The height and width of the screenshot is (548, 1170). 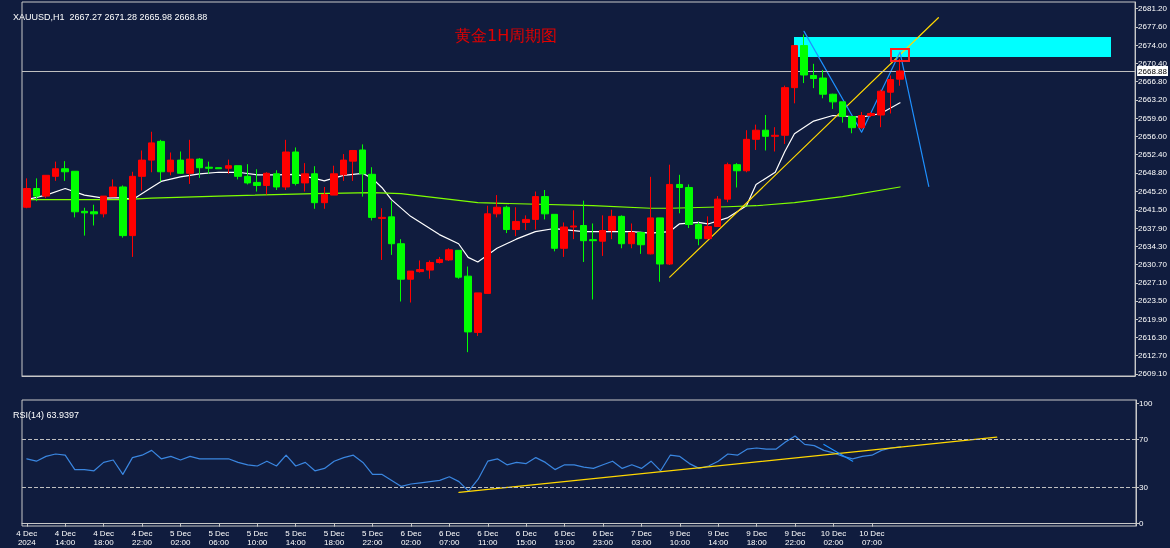 I want to click on x-tick-label: 6 Dec 11:00, so click(x=488, y=538).